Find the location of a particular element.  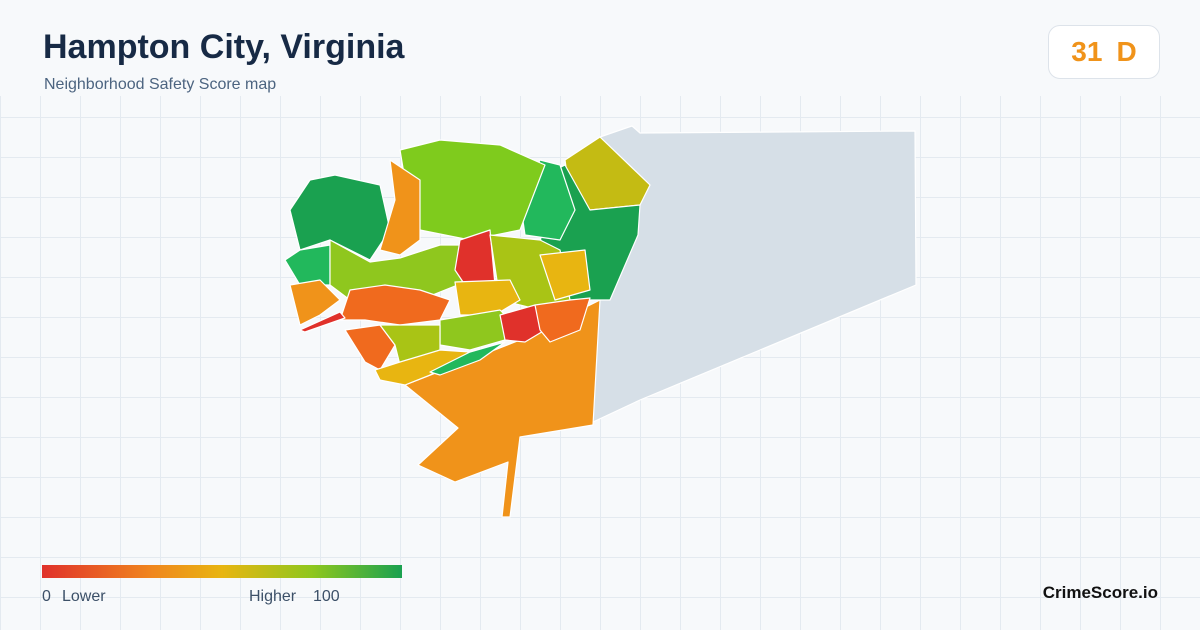

brand: CrimeScore.io is located at coordinates (1100, 592).